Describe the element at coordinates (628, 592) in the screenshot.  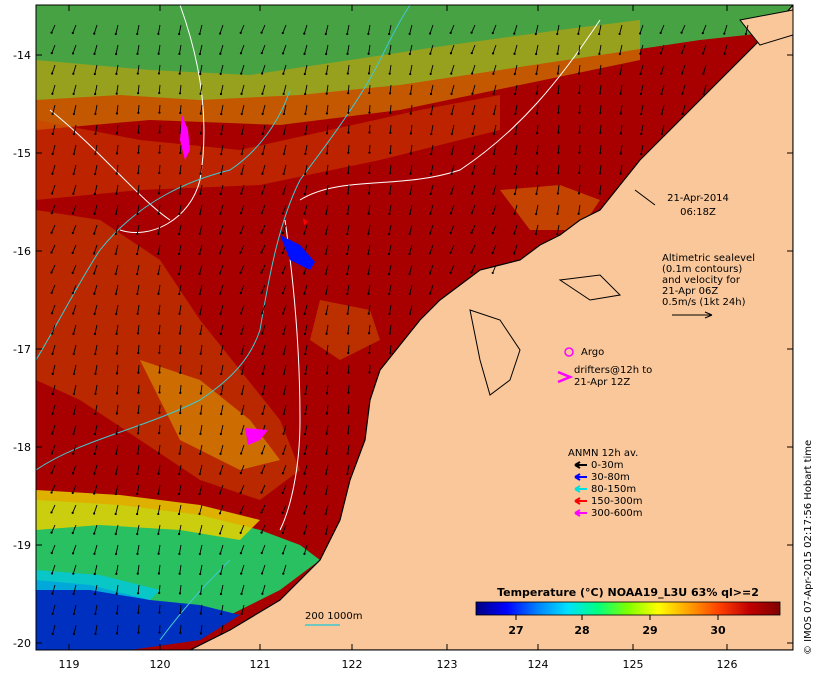
I see `colorbar-title: Temperature (°C) NOAA19_L3U 63% ql>=2` at that location.